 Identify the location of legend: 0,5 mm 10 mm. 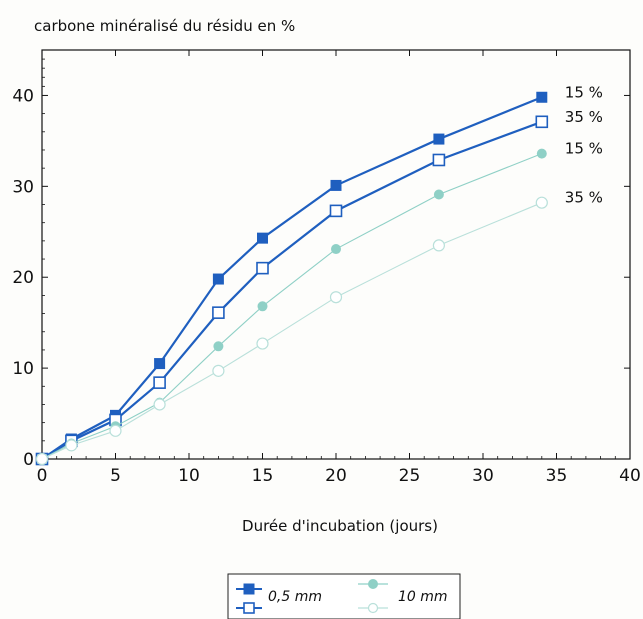
(344, 596).